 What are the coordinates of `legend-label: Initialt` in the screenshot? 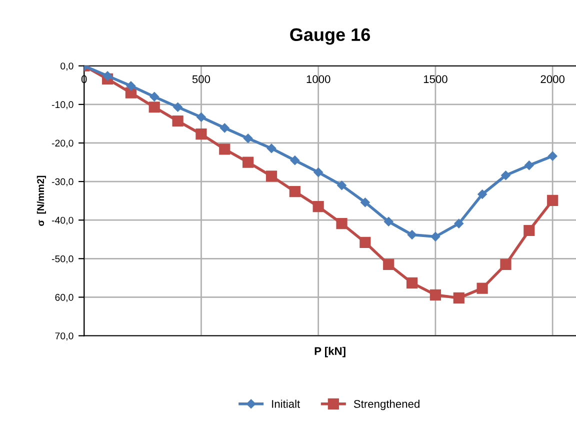 It's located at (286, 404).